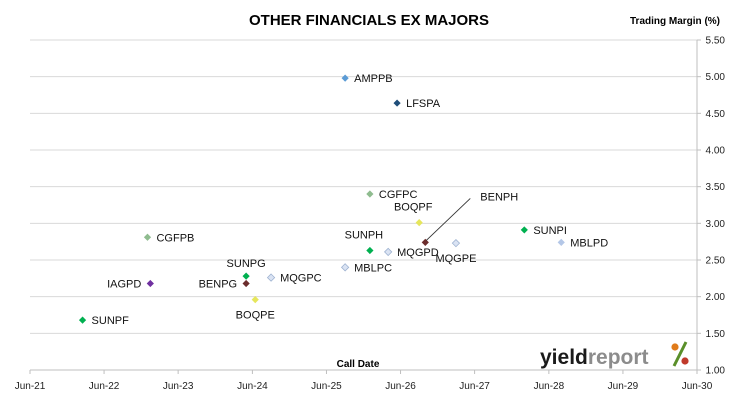 The image size is (731, 401). Describe the element at coordinates (124, 284) in the screenshot. I see `point-label-iagpd: IAGPD` at that location.